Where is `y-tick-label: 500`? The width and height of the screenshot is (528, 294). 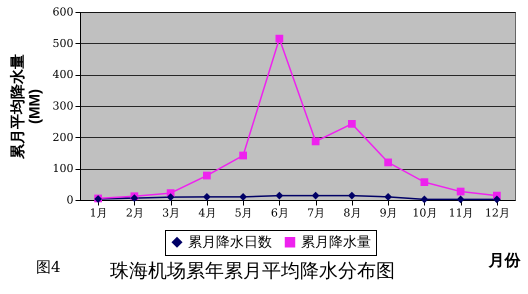 y-tick-label: 500 is located at coordinates (63, 43).